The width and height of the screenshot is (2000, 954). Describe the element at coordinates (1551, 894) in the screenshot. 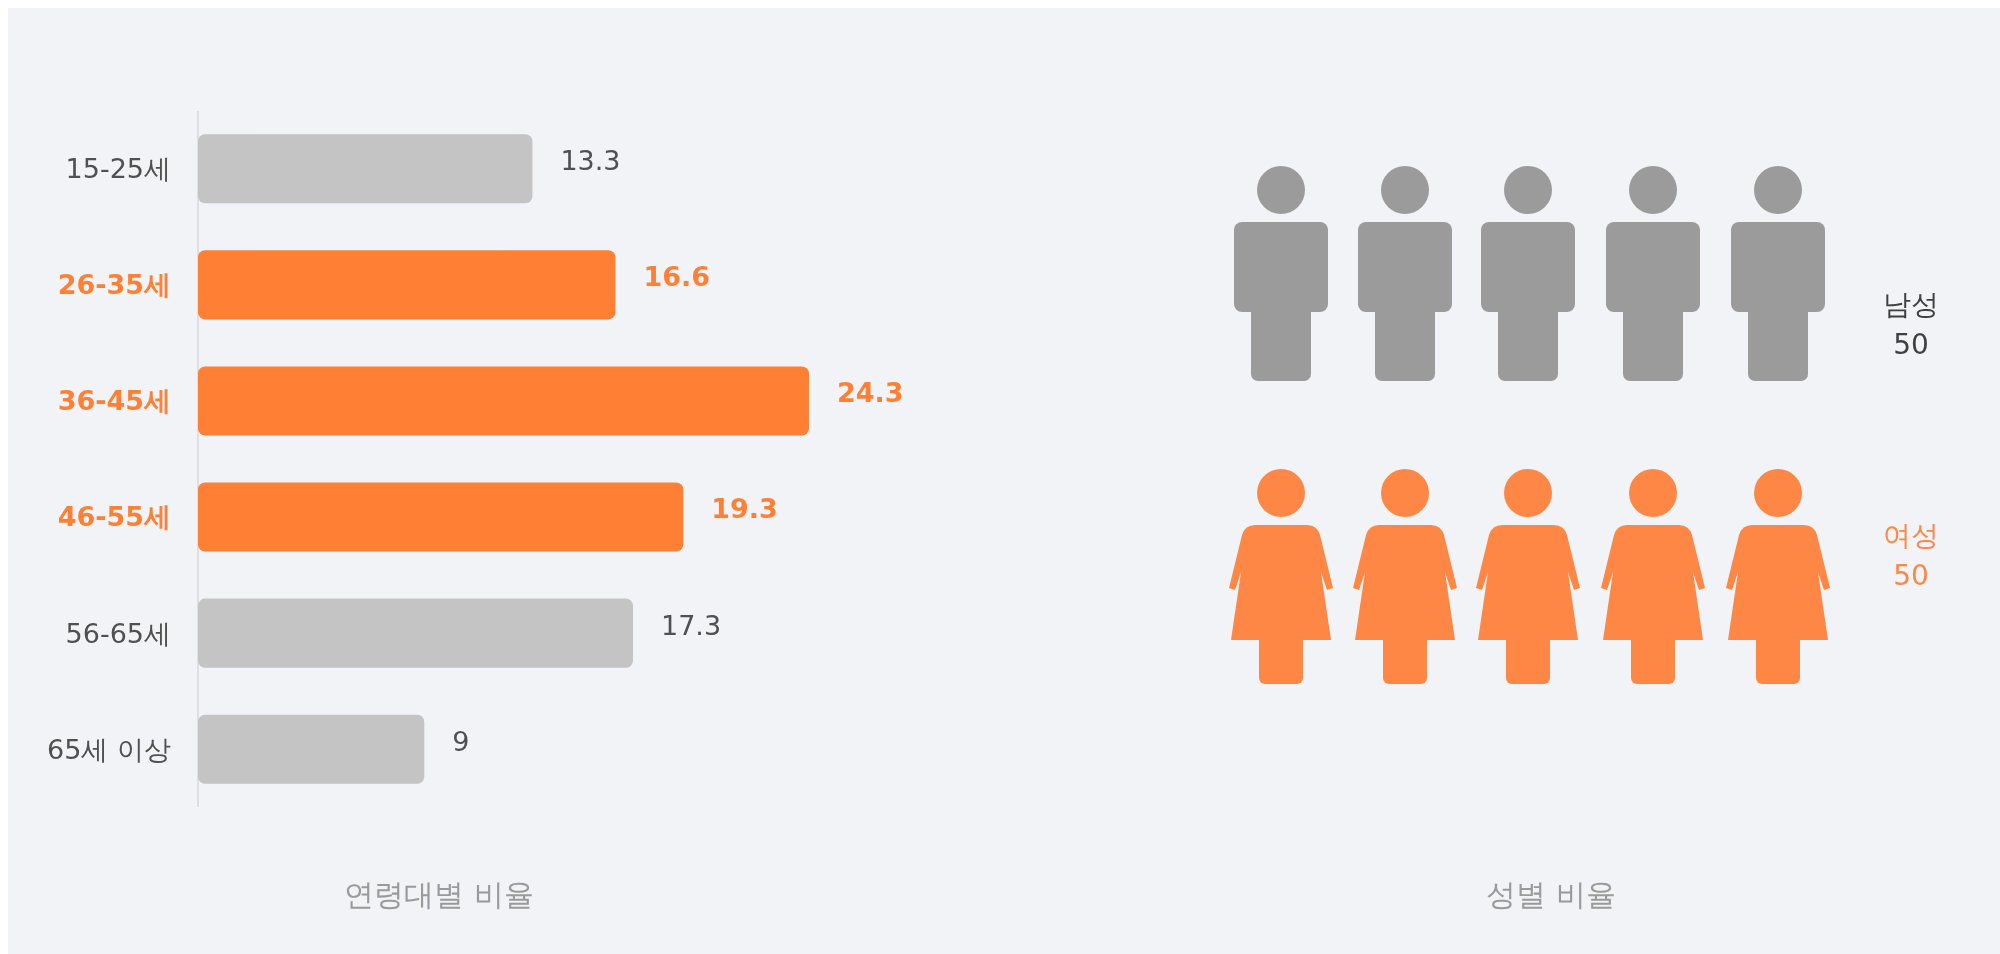

I see `text: 성별 비율` at that location.